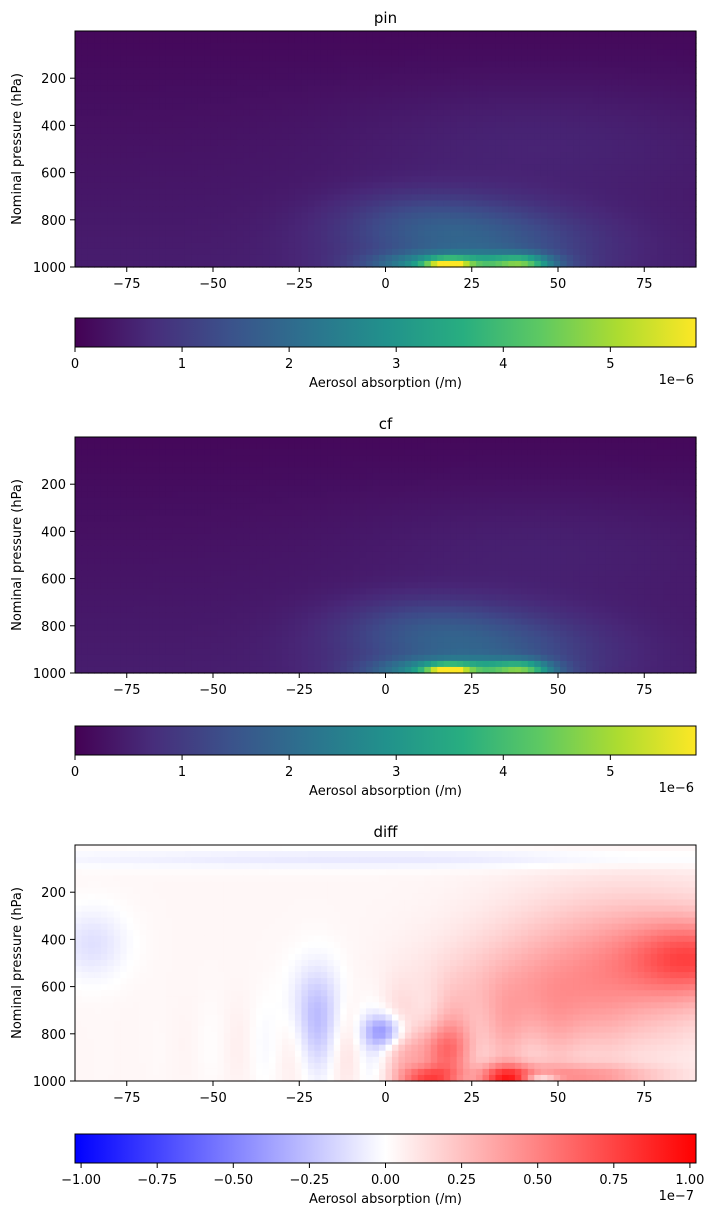  What do you see at coordinates (610, 364) in the screenshot?
I see `colorbar-tick-label: 5` at bounding box center [610, 364].